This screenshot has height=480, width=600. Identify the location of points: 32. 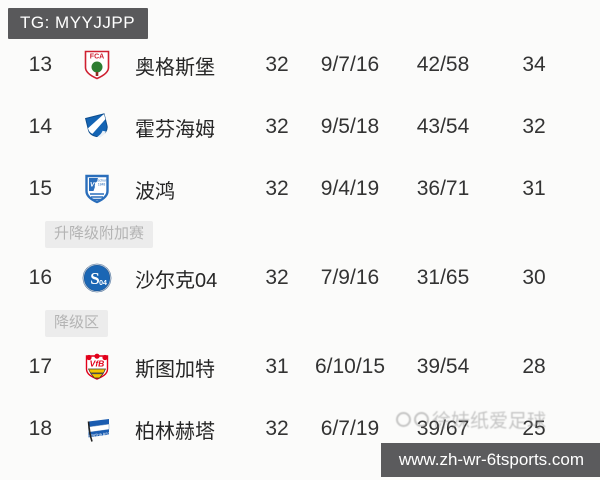
(534, 126).